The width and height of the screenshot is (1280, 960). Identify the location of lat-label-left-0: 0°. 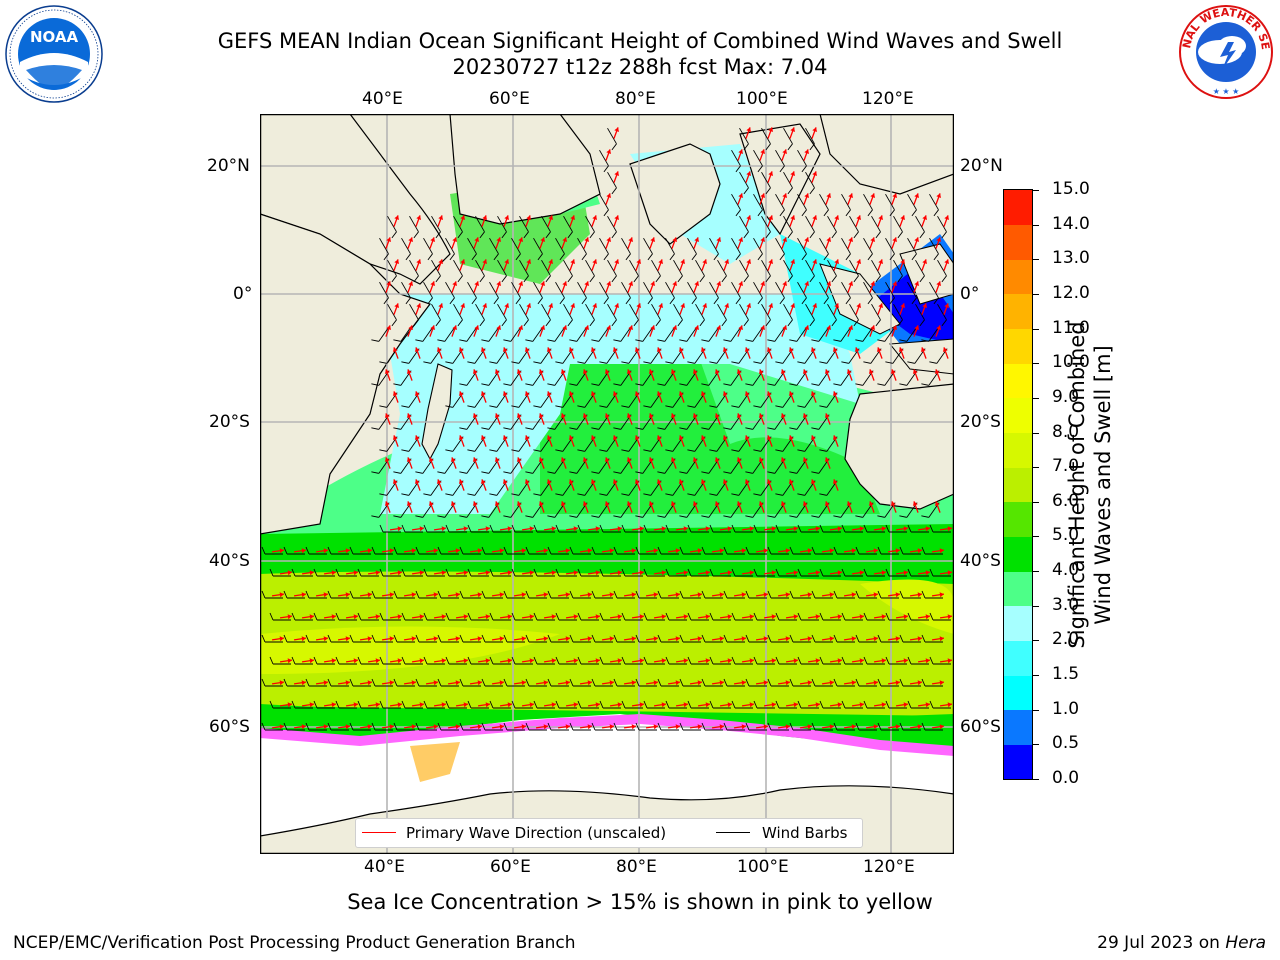
(243, 294).